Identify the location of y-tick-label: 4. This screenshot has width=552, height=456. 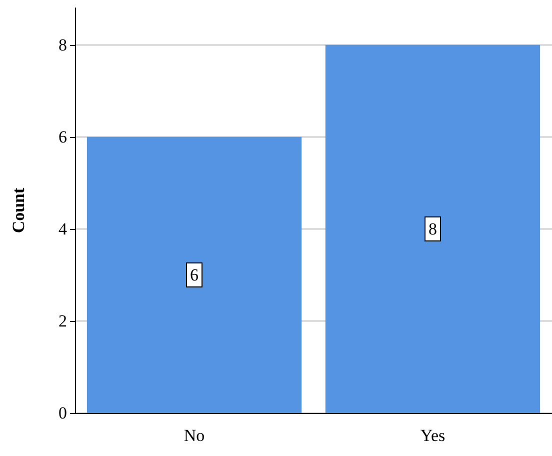
(63, 228).